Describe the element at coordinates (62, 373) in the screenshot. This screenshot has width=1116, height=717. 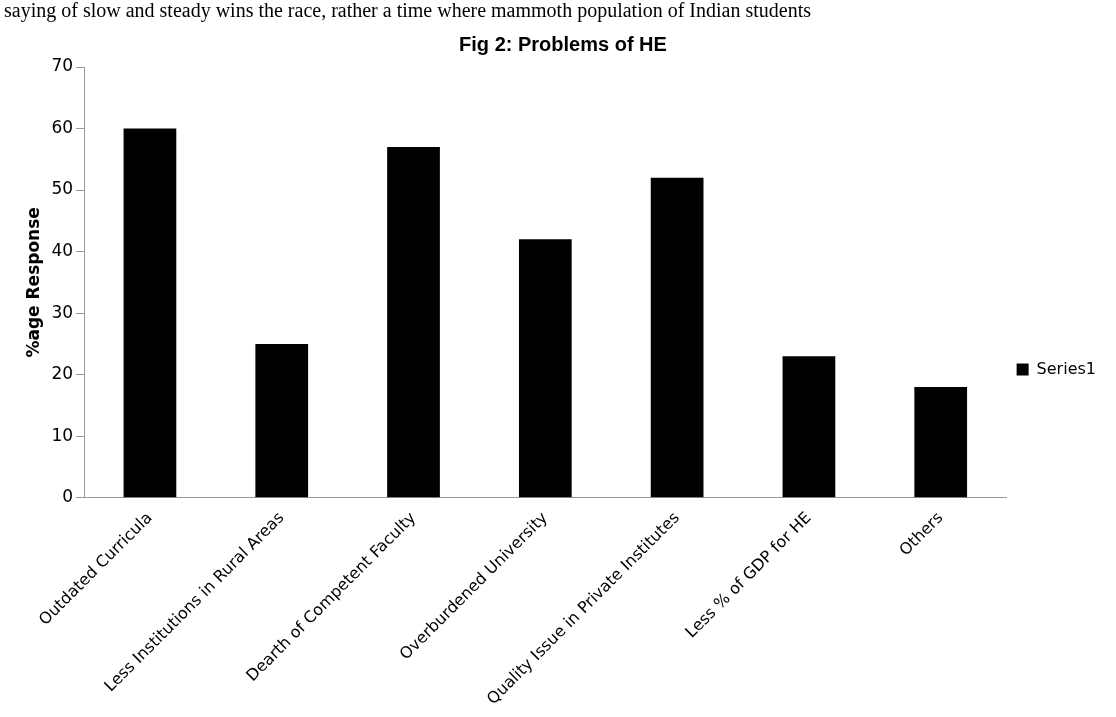
I see `y-tick-label: 20` at that location.